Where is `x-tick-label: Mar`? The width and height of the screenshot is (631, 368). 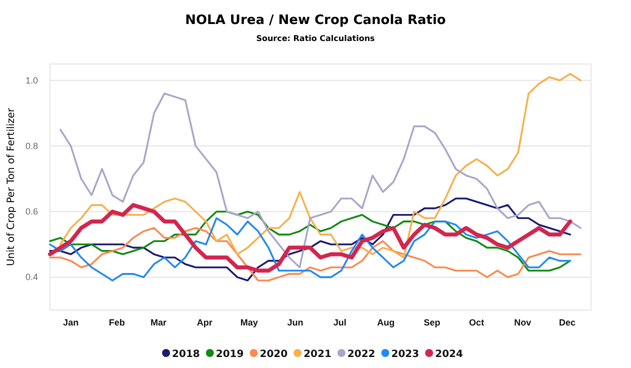 x-tick-label: Mar is located at coordinates (158, 322).